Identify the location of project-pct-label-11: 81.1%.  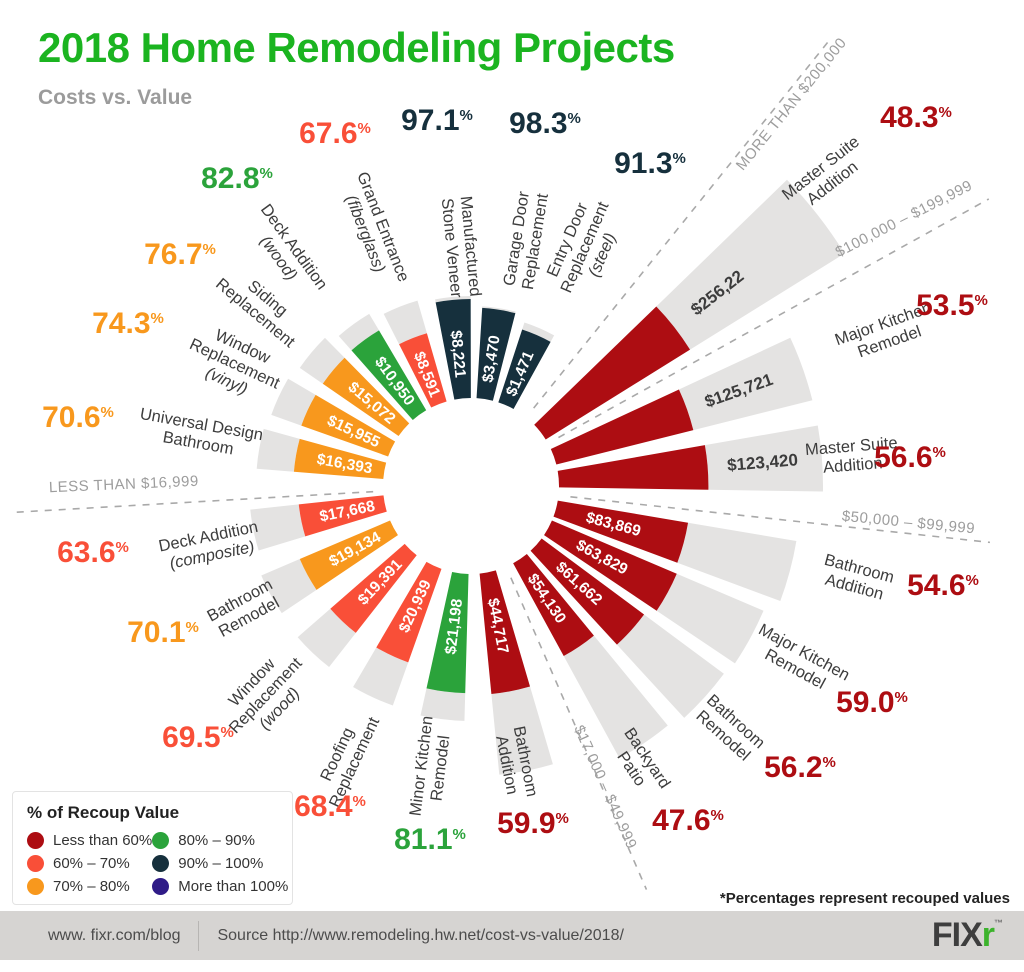
(430, 839).